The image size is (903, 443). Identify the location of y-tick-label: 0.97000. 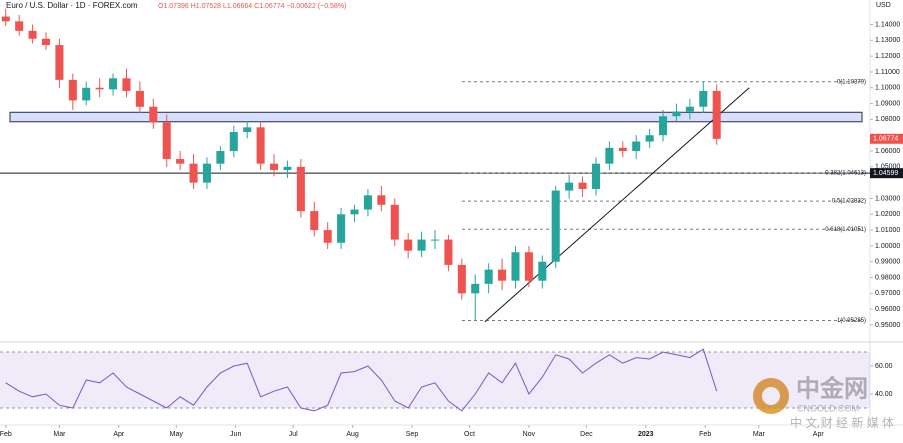
(887, 293).